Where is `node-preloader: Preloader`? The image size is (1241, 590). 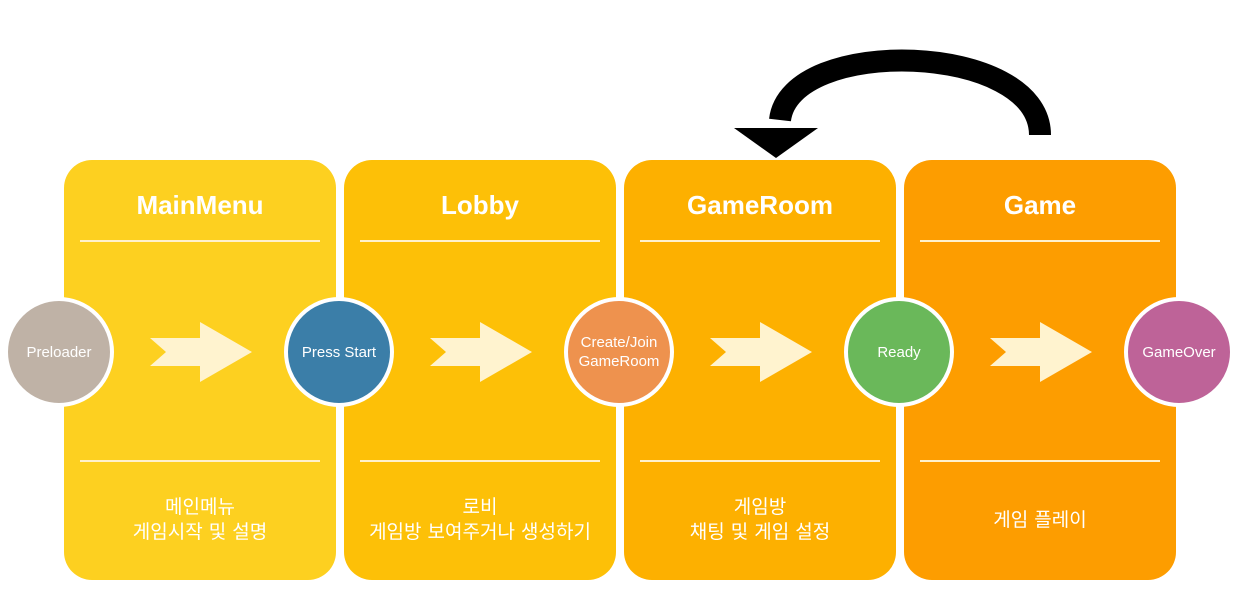
node-preloader: Preloader is located at coordinates (59, 352).